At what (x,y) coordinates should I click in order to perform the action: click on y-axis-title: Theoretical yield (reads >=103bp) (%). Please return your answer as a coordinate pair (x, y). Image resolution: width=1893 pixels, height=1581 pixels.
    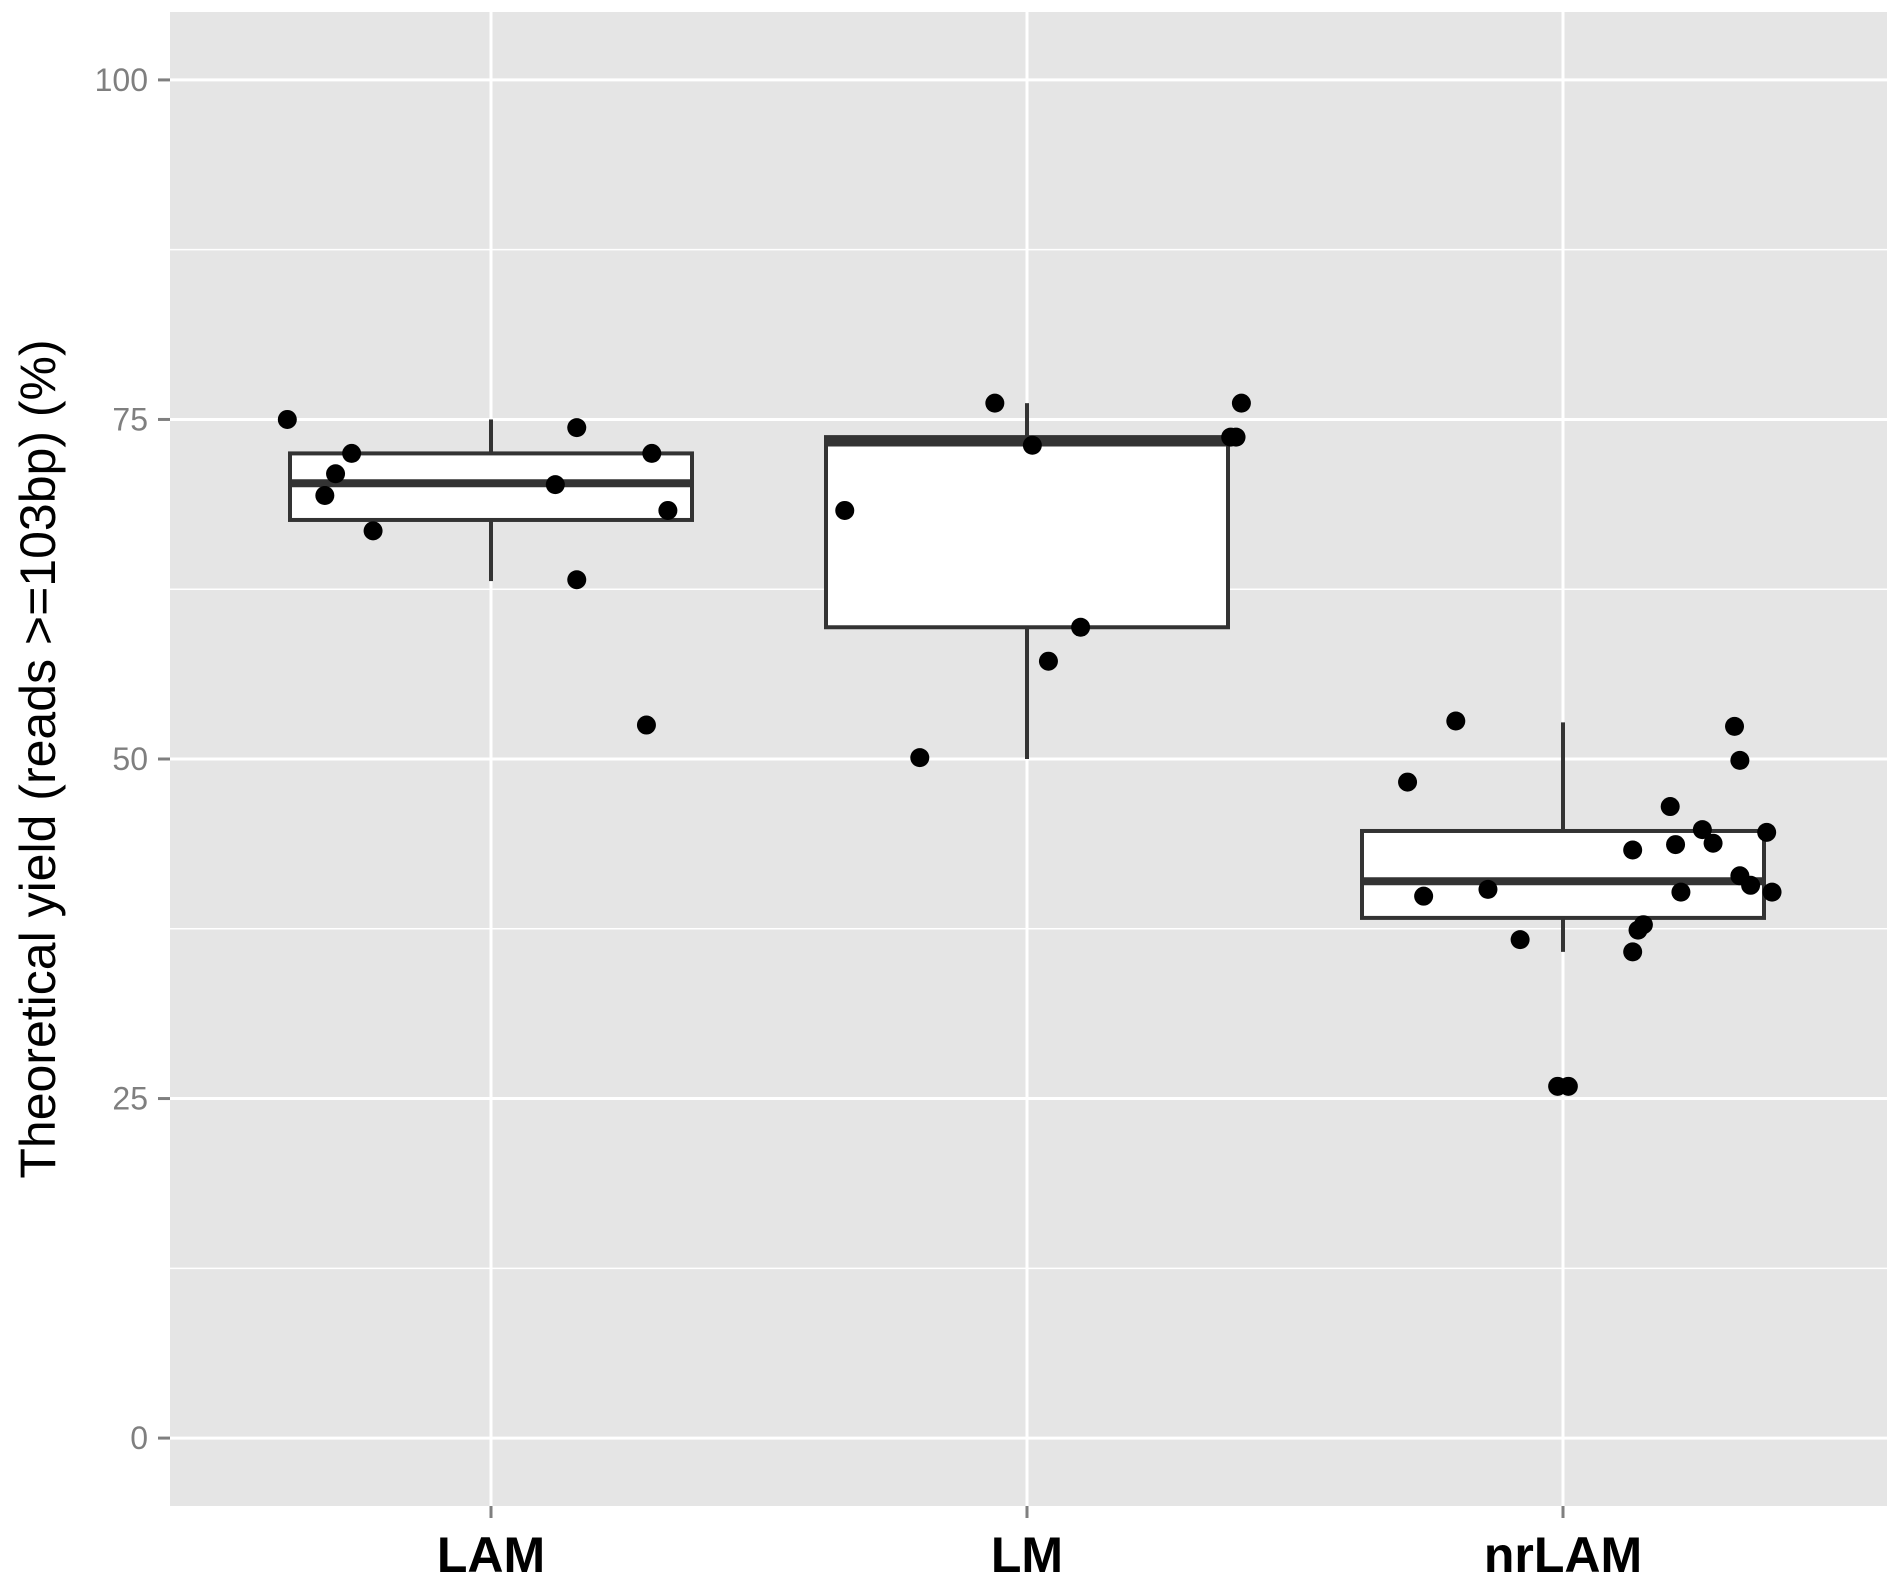
    Looking at the image, I should click on (38, 758).